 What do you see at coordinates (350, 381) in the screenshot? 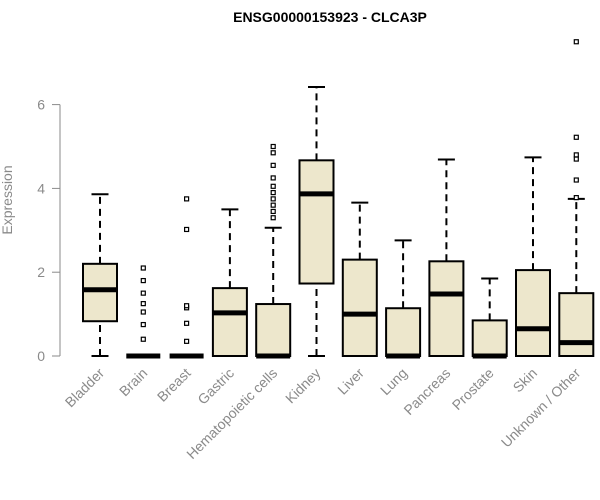
I see `x-tick-label: Liver` at bounding box center [350, 381].